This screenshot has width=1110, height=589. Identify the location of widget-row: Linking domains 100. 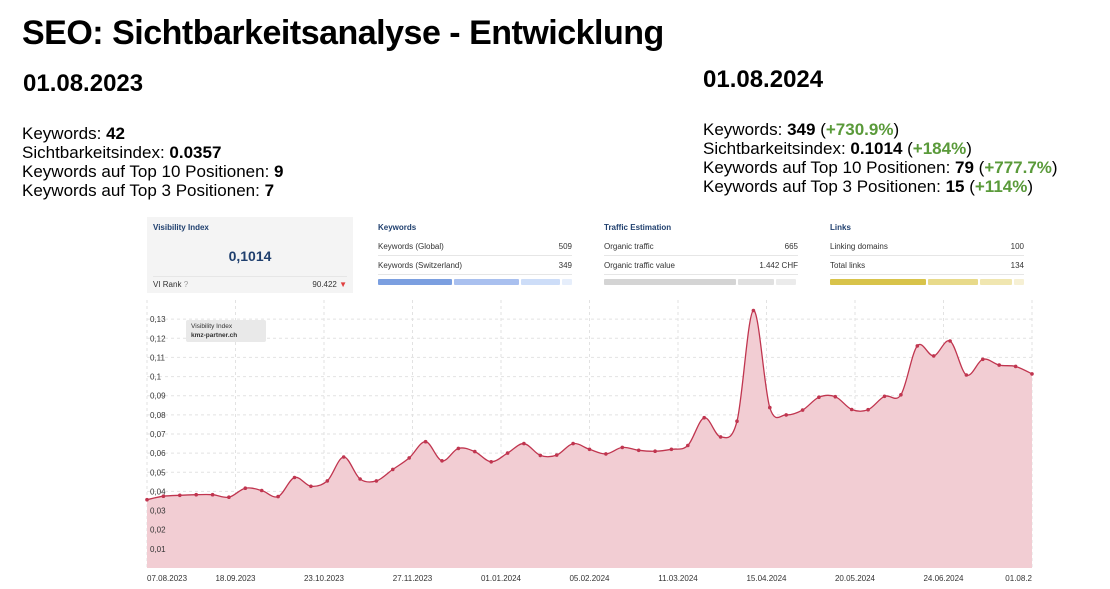
(927, 246).